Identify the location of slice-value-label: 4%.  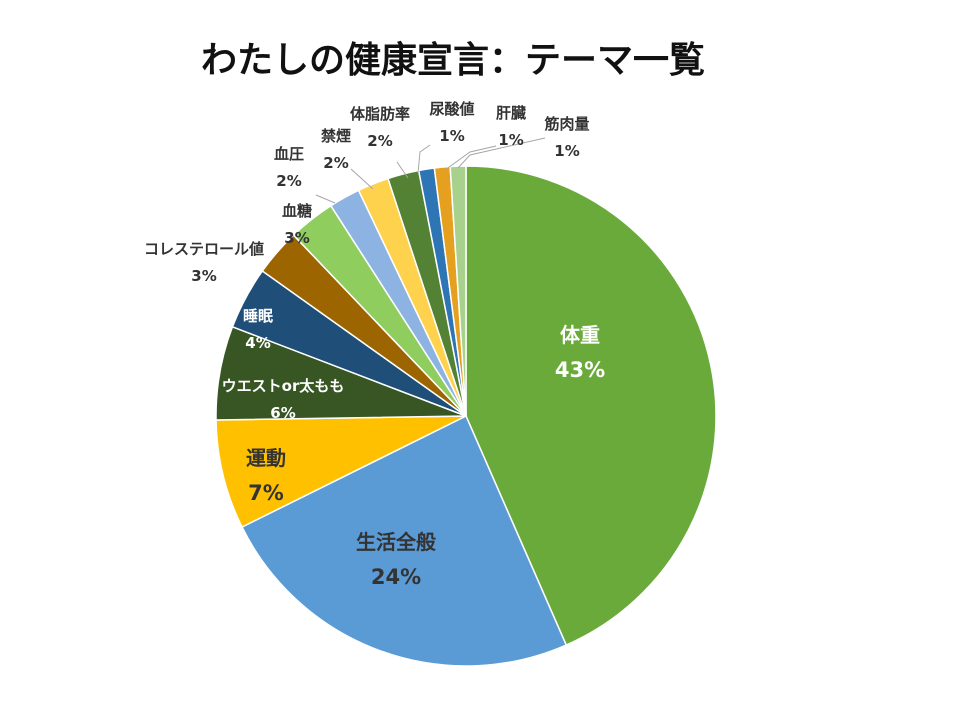
(257, 343).